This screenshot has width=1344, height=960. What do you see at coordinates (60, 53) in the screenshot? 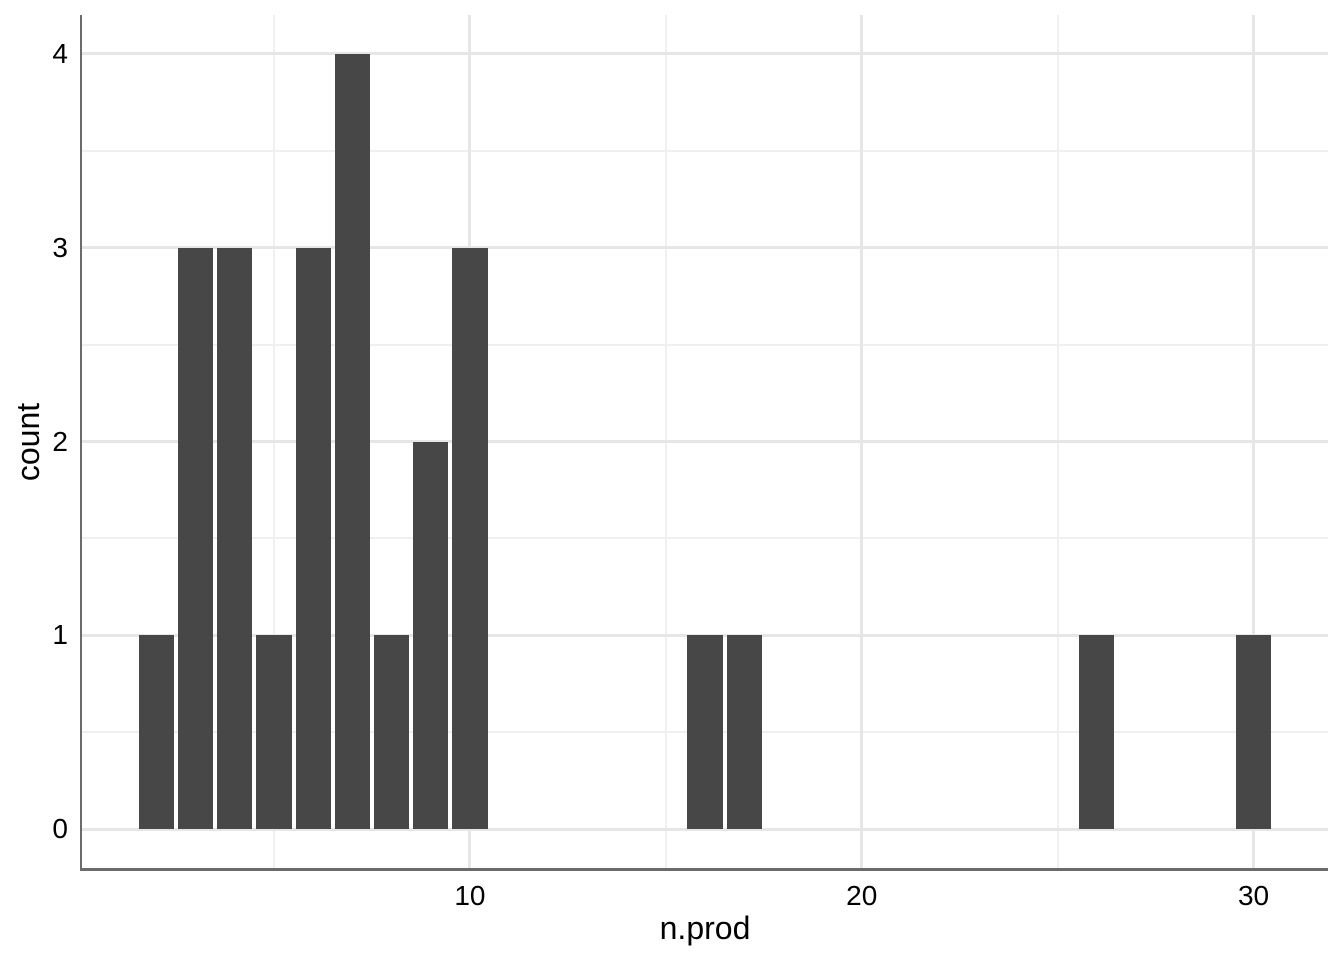
I see `y-tick-label: 4` at bounding box center [60, 53].